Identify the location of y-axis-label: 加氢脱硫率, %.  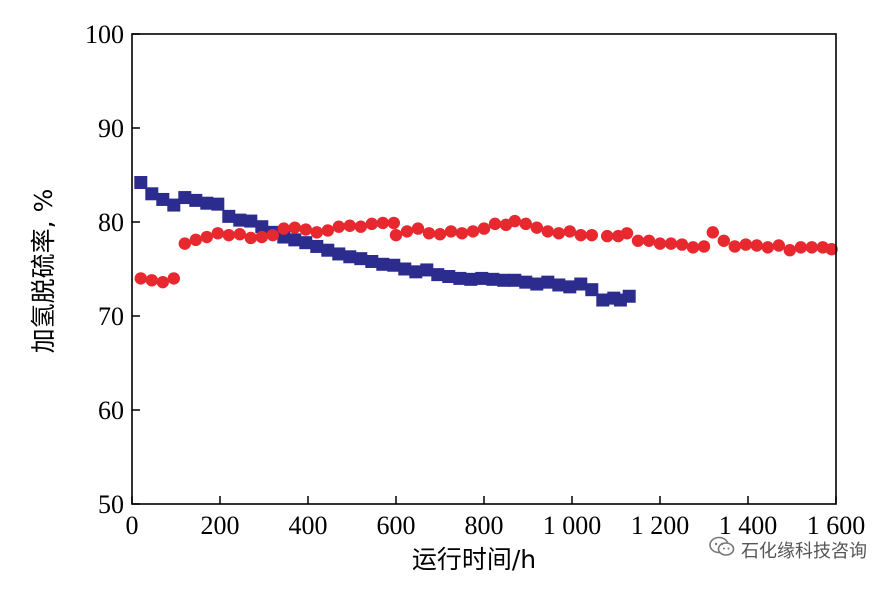
(43, 271).